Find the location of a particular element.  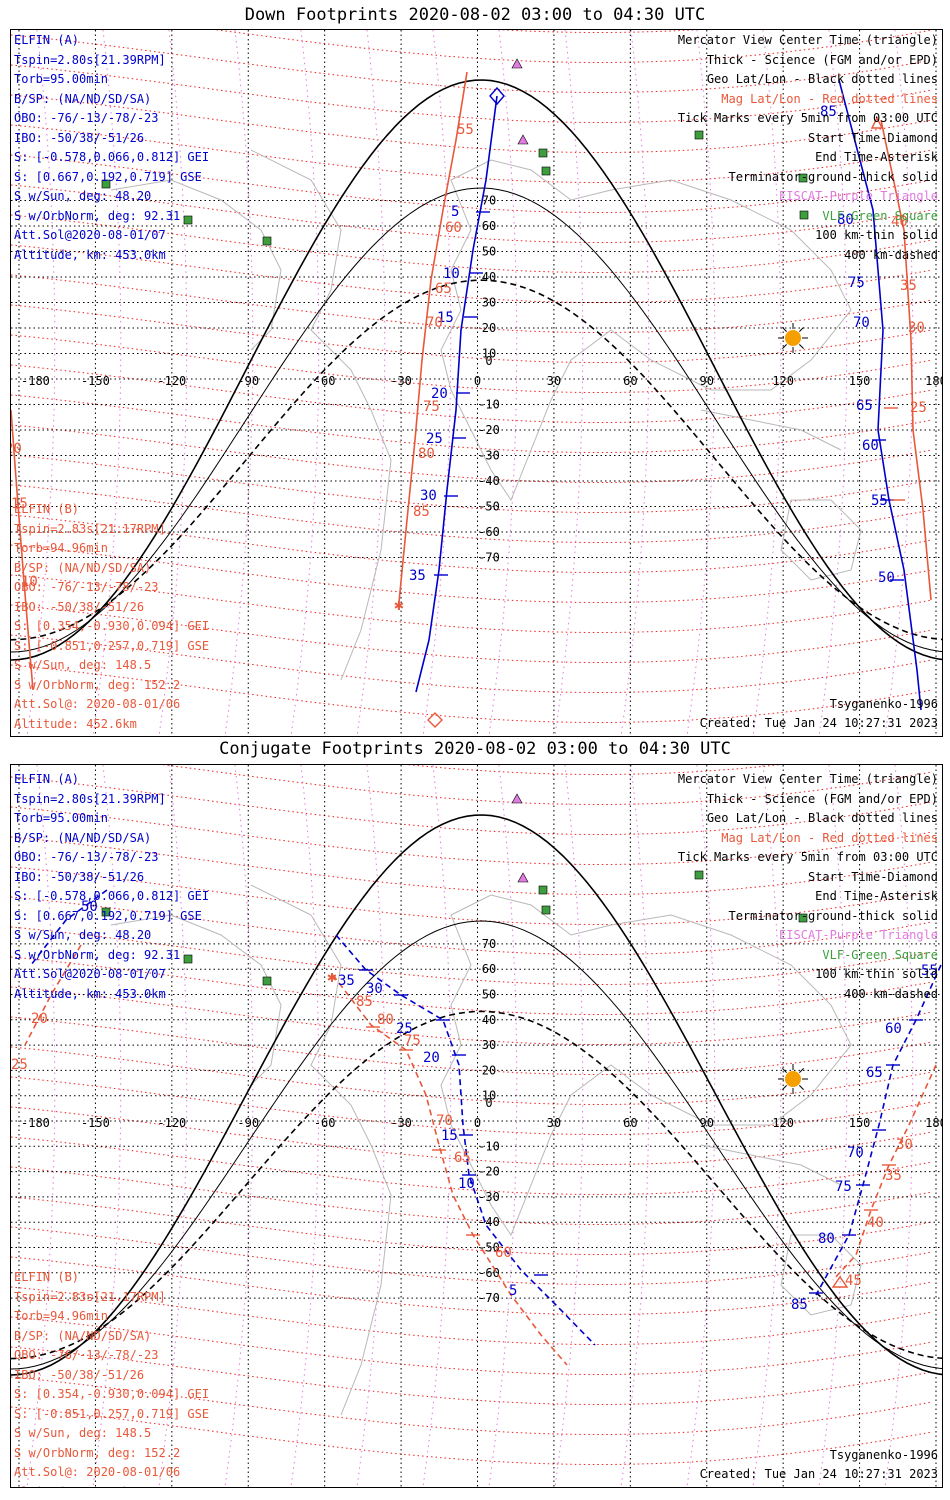

red-tick-label: 75 is located at coordinates (431, 407).